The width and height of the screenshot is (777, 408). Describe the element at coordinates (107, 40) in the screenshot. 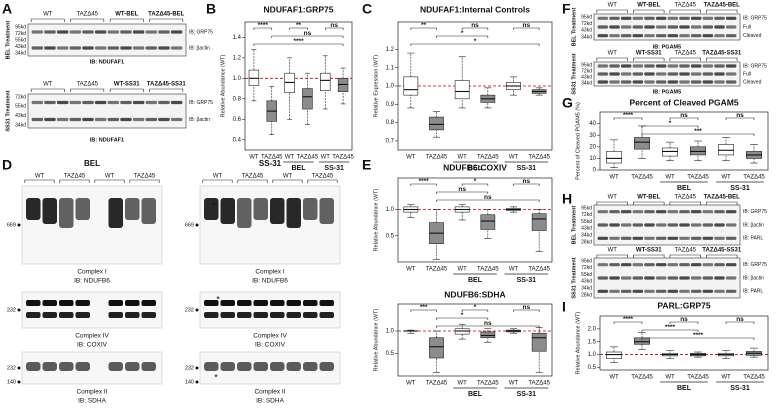

I see `blot-frame` at that location.